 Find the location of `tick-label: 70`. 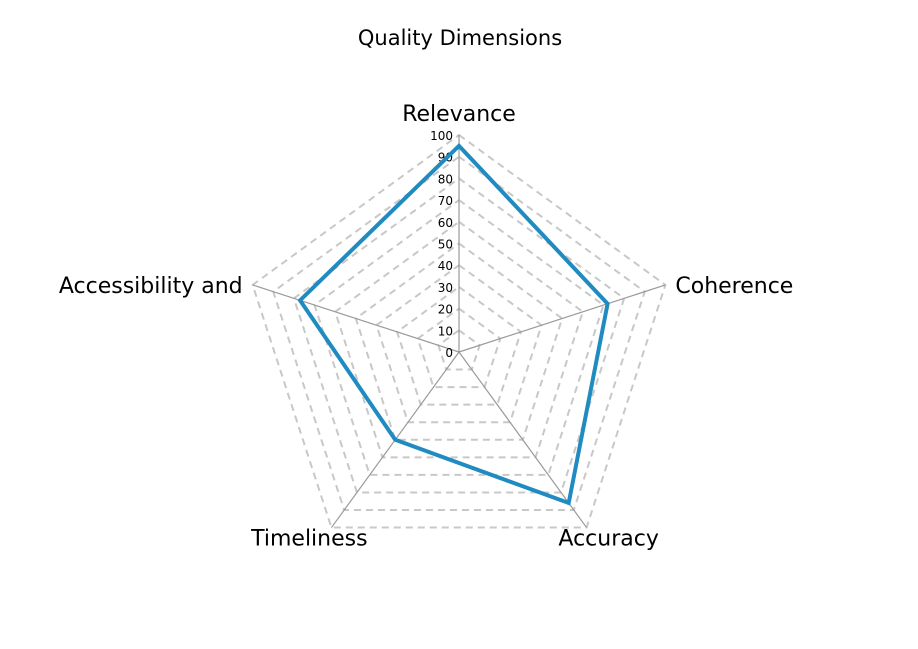

tick-label: 70 is located at coordinates (445, 201).